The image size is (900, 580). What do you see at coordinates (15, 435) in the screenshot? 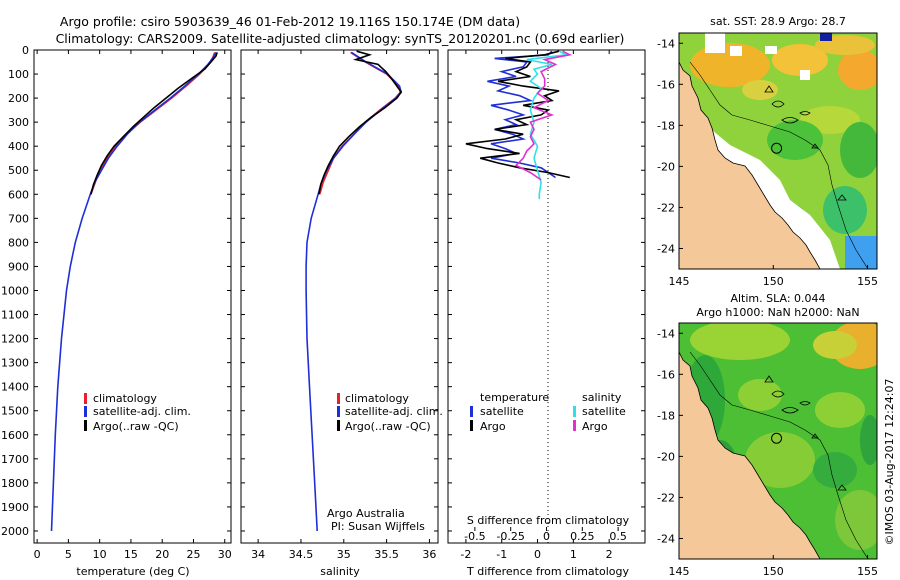
I see `y-tick-label: 1600` at bounding box center [15, 435].